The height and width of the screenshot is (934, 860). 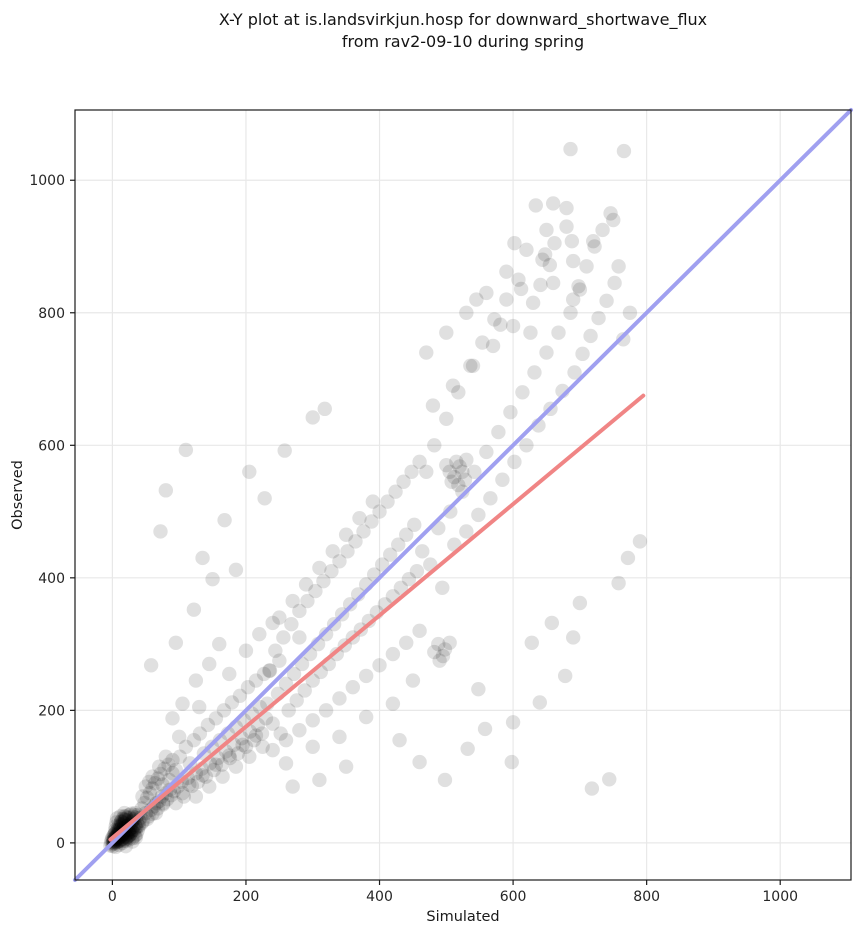 What do you see at coordinates (379, 897) in the screenshot?
I see `x-tick-label: 400` at bounding box center [379, 897].